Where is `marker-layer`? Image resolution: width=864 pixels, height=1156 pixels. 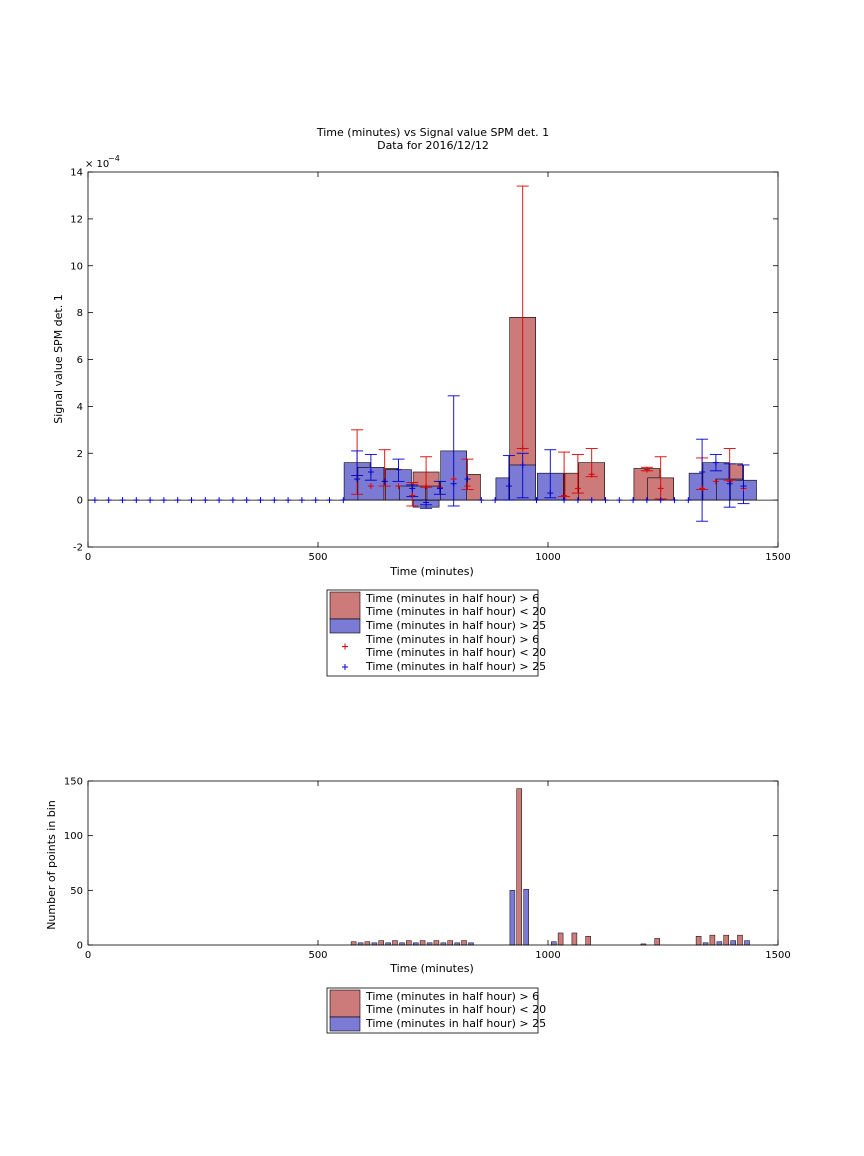
marker-layer is located at coordinates (419, 475).